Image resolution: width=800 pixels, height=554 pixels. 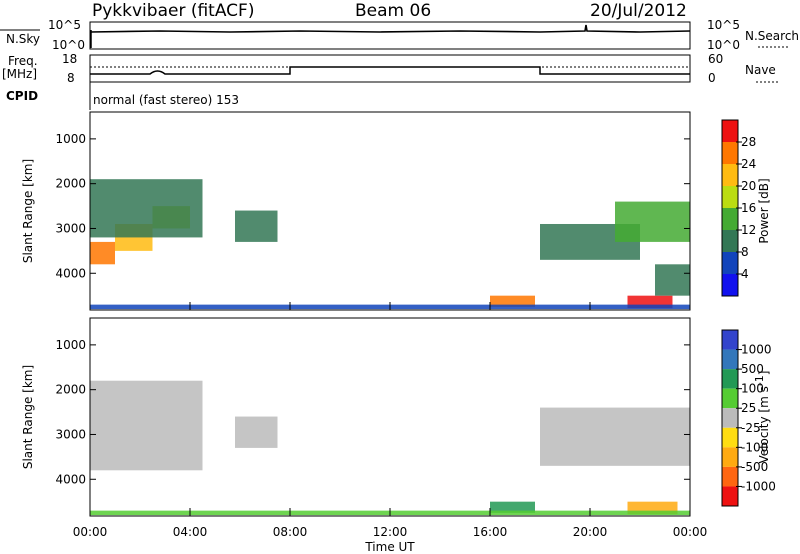 What do you see at coordinates (723, 45) in the screenshot?
I see `noise-right-tick-bottom: 10^0` at bounding box center [723, 45].